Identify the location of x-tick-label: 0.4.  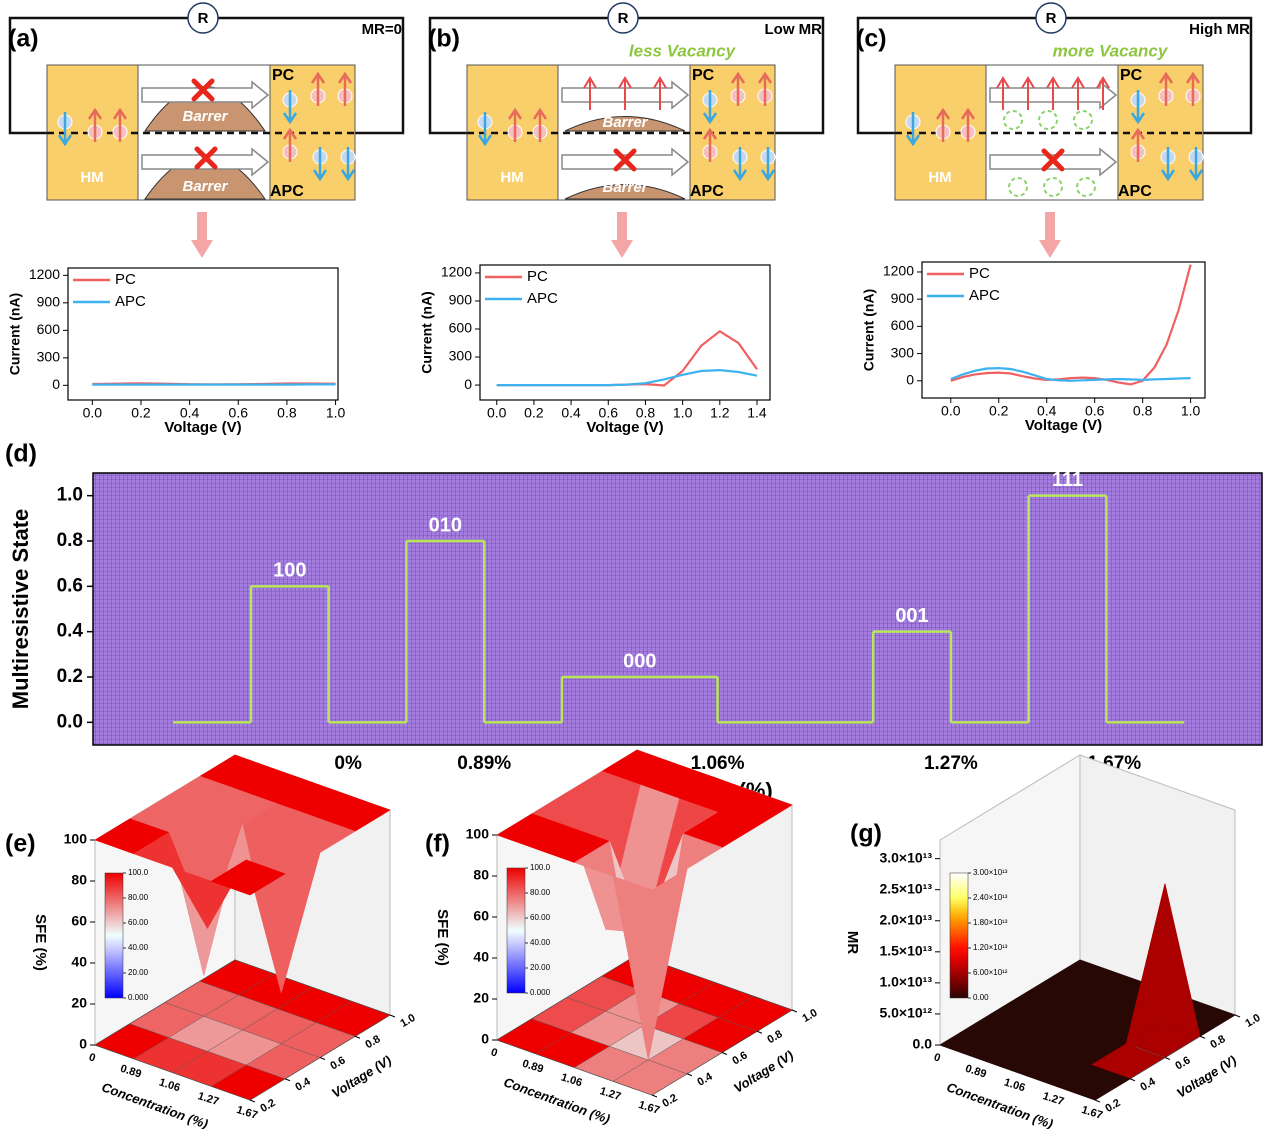
(571, 413).